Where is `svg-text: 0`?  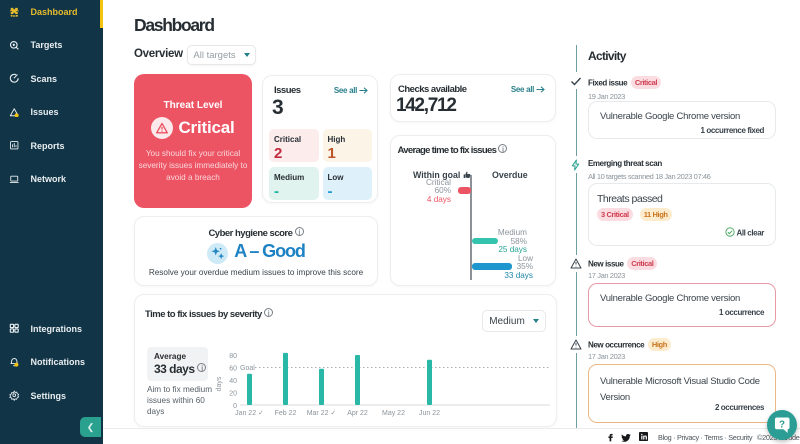 svg-text: 0 is located at coordinates (235, 406).